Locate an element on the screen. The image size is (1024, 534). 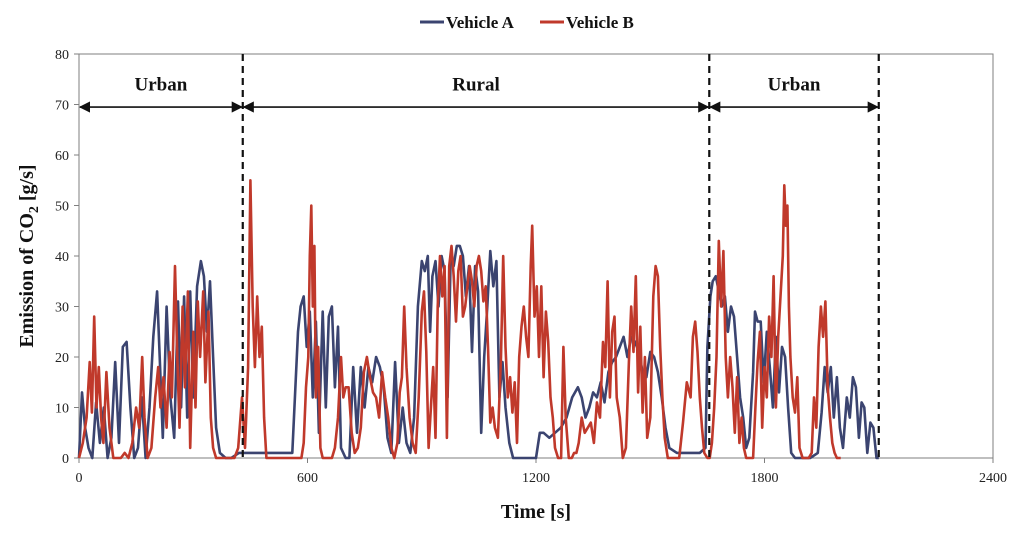
x-tick-label: 2400 is located at coordinates (993, 478).